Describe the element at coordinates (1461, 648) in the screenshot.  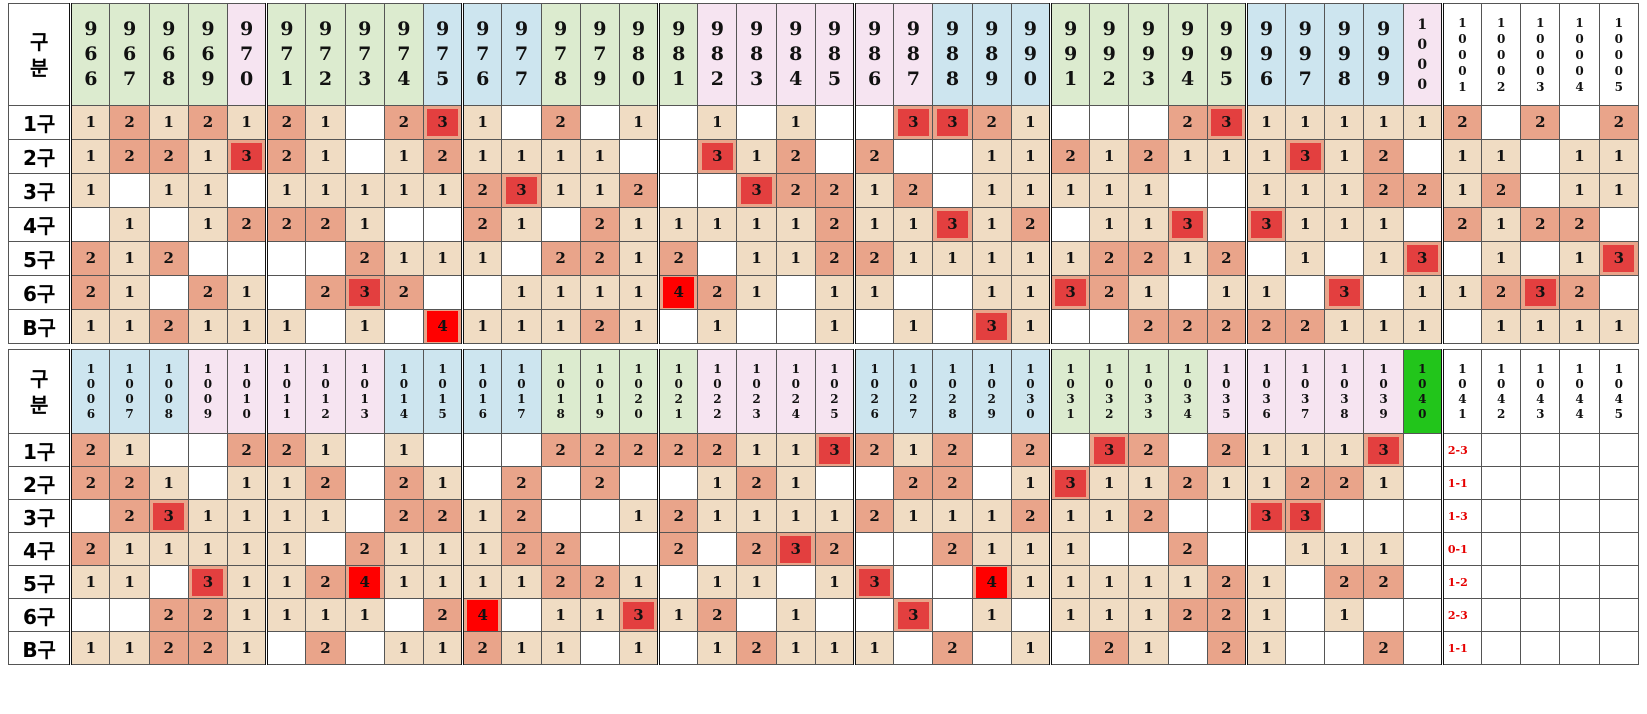
I see `result-cell: 1-1` at that location.